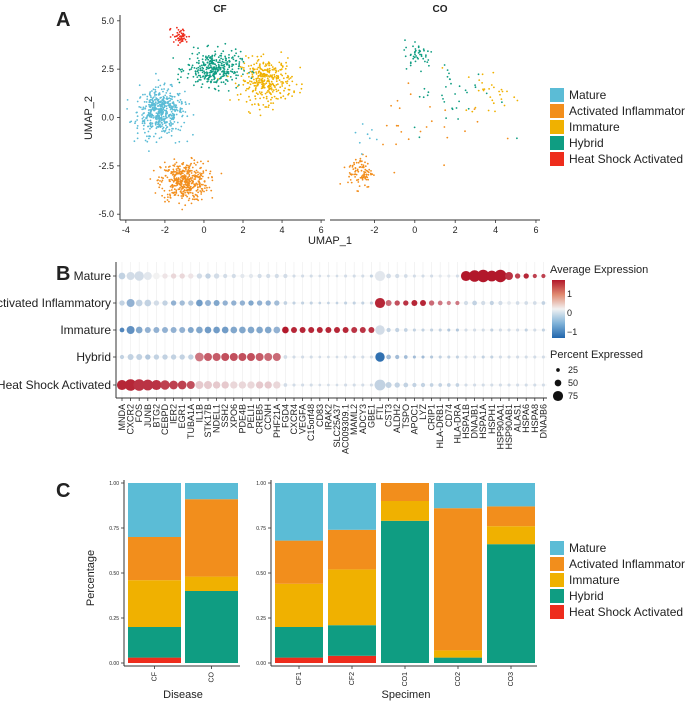 The image size is (685, 705). I want to click on dot-gene-label: SLC25A37, so click(337, 426).